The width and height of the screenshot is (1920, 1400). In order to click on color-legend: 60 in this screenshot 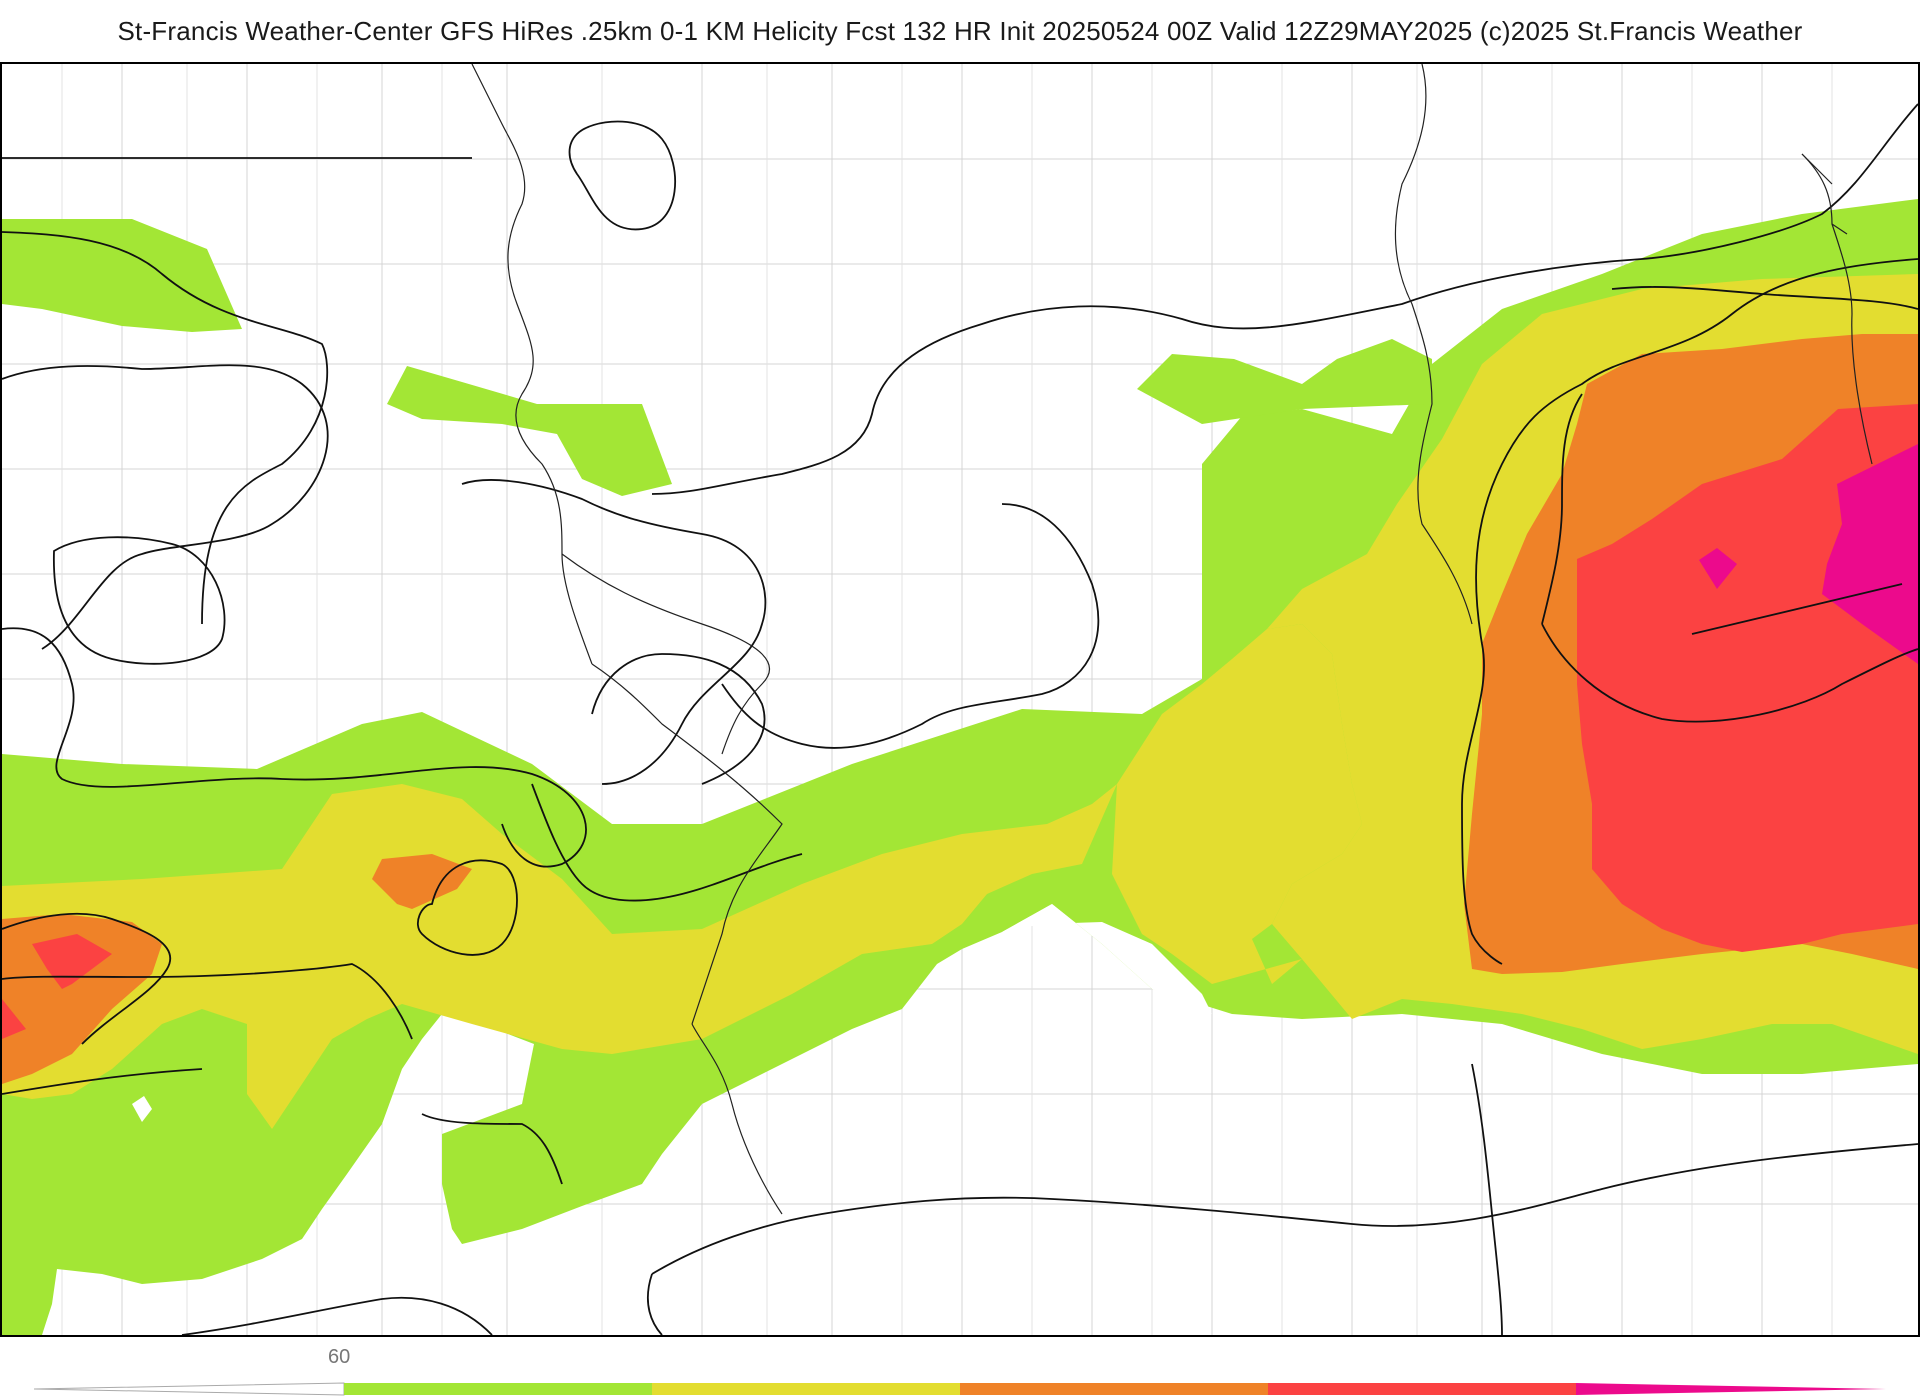, I will do `click(960, 1370)`.